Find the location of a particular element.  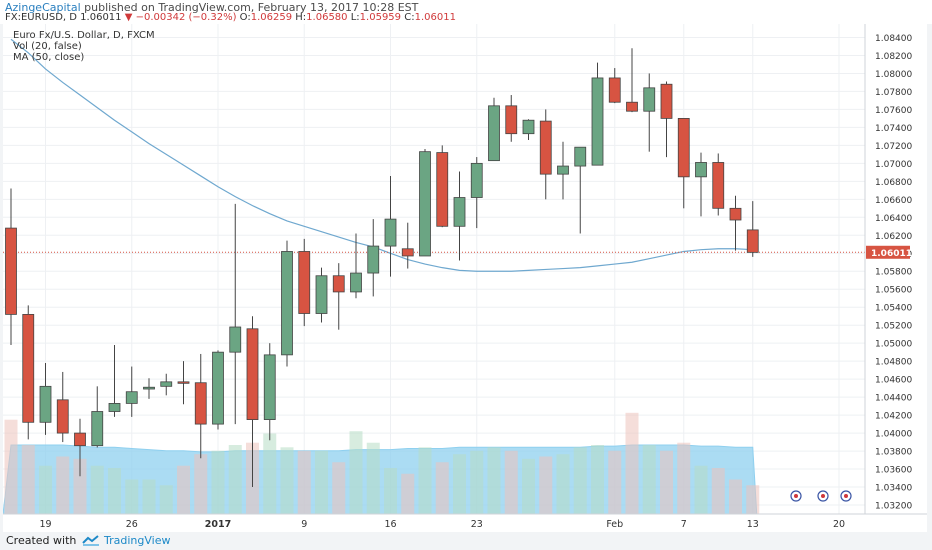

y-tick-label: 1.06400 is located at coordinates (893, 219).